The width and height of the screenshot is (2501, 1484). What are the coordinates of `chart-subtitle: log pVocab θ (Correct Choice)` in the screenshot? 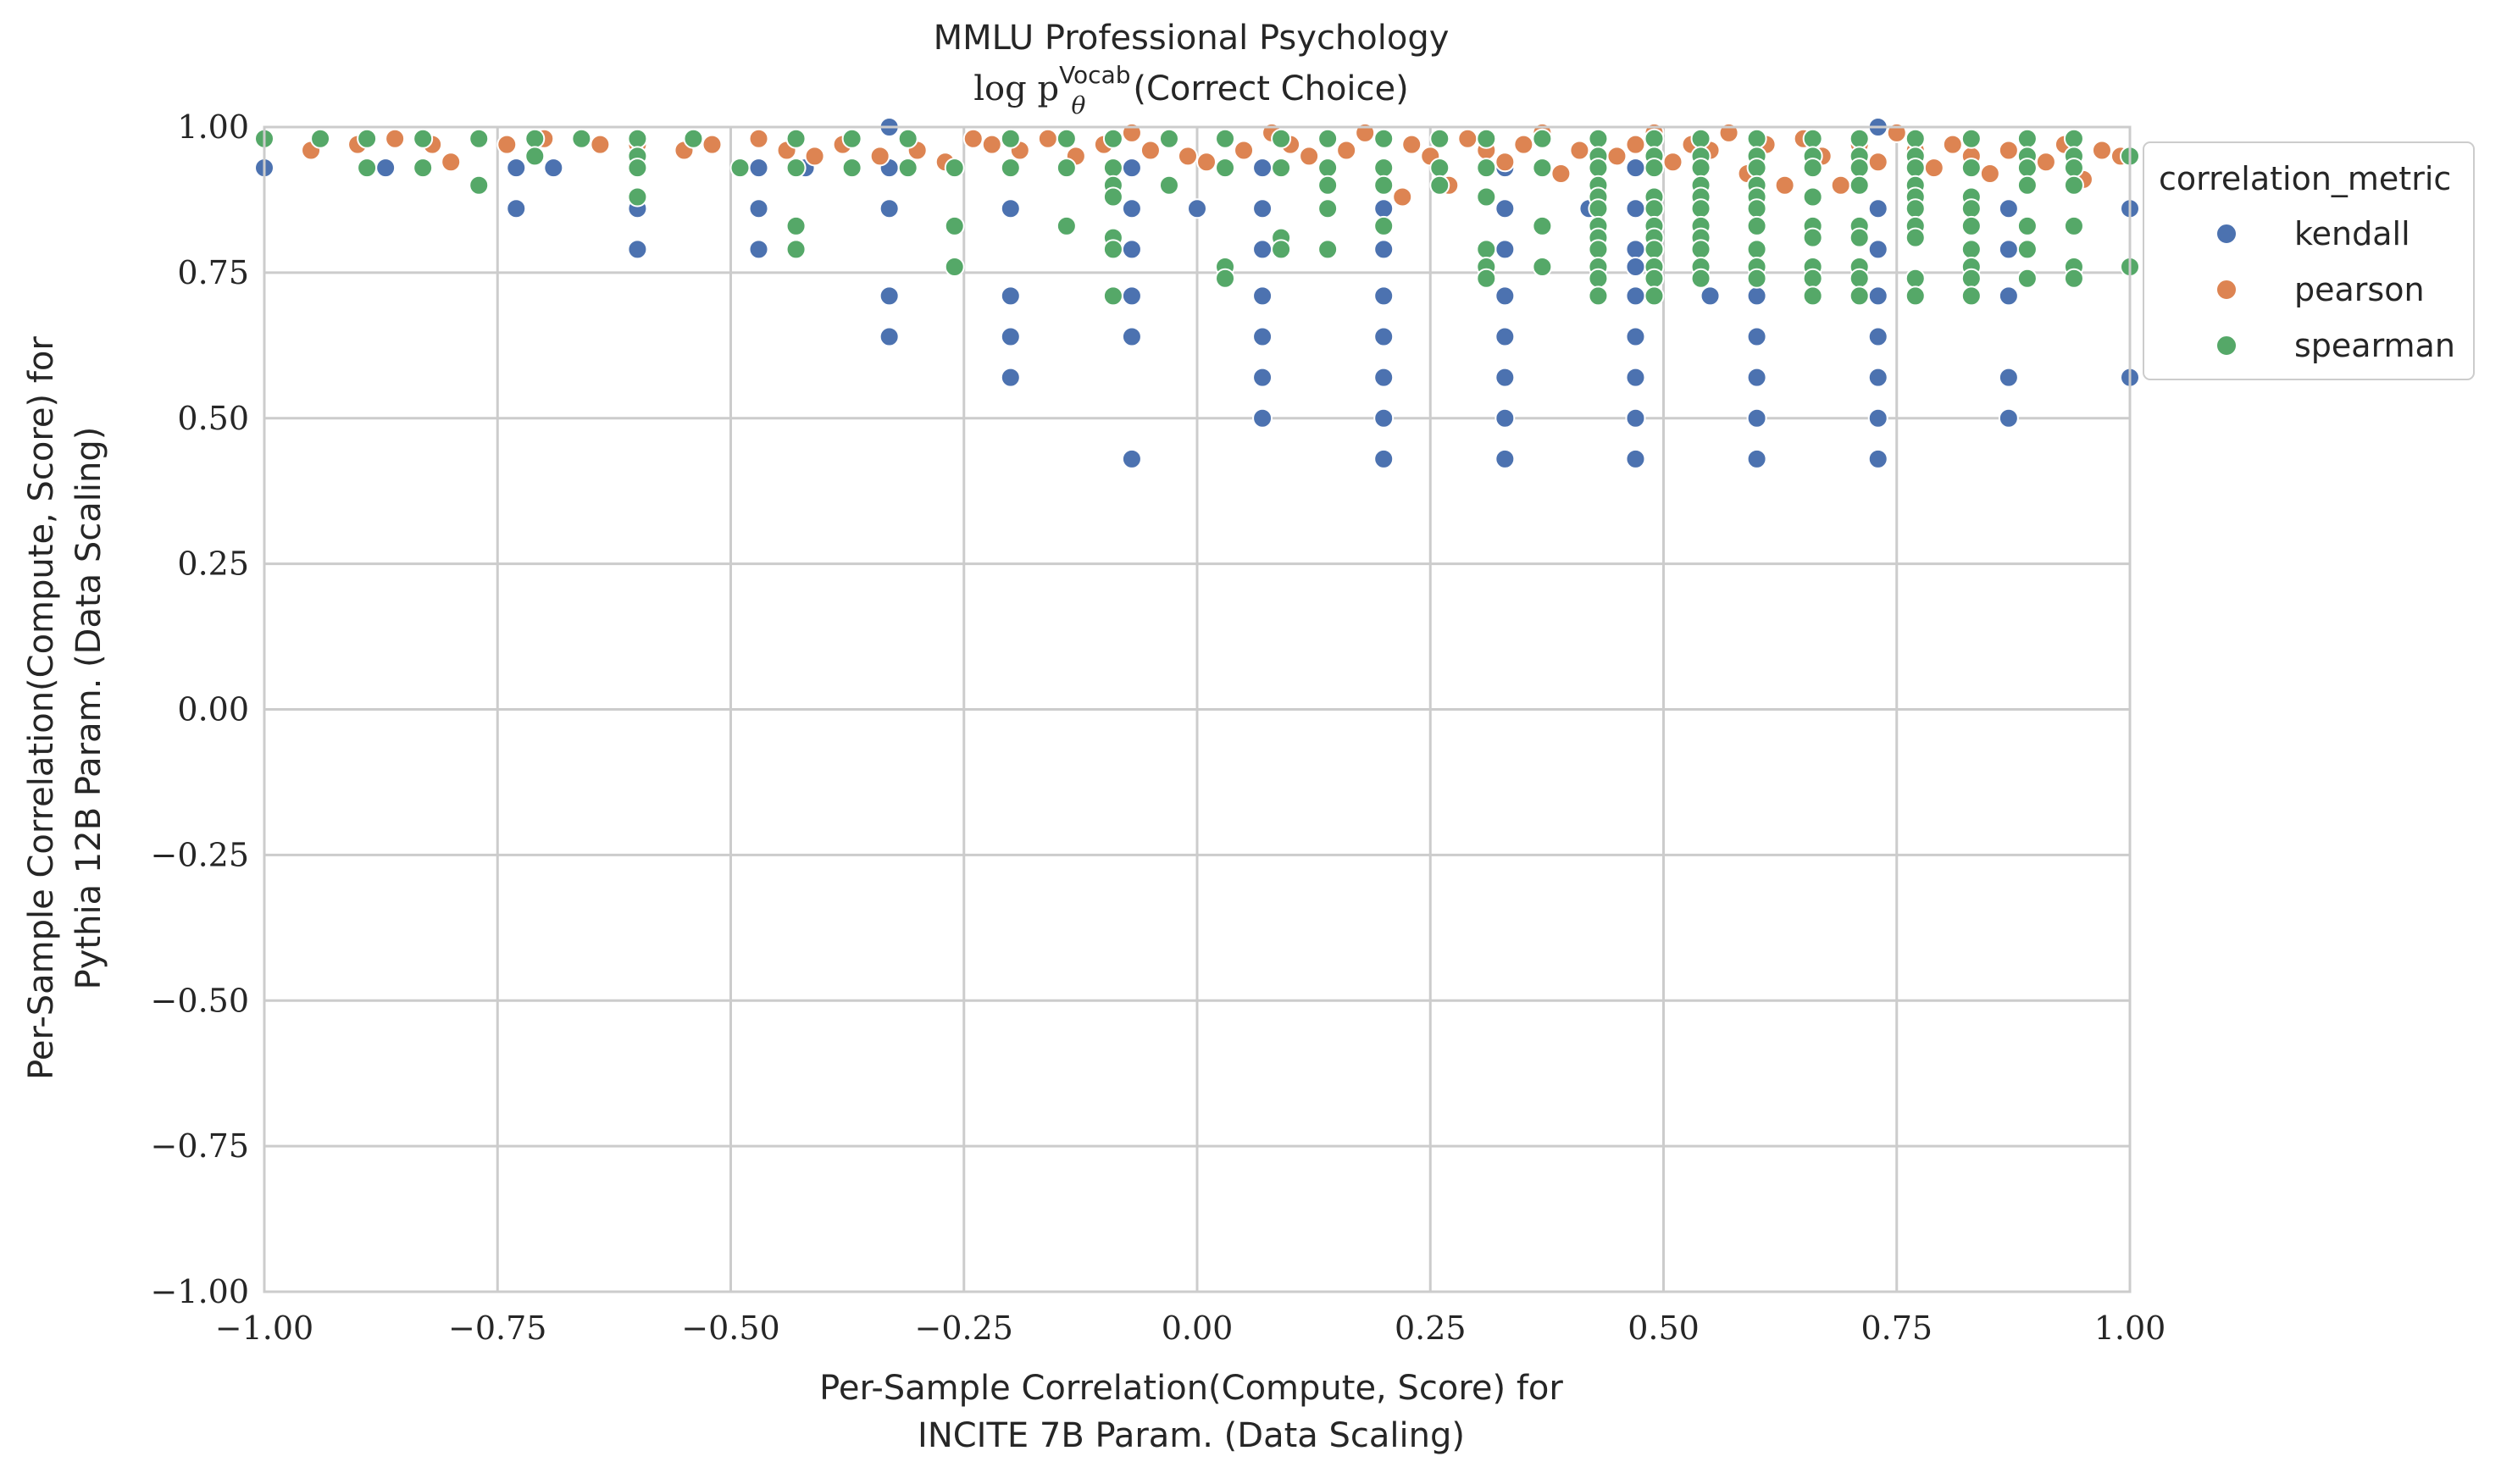 It's located at (1191, 90).